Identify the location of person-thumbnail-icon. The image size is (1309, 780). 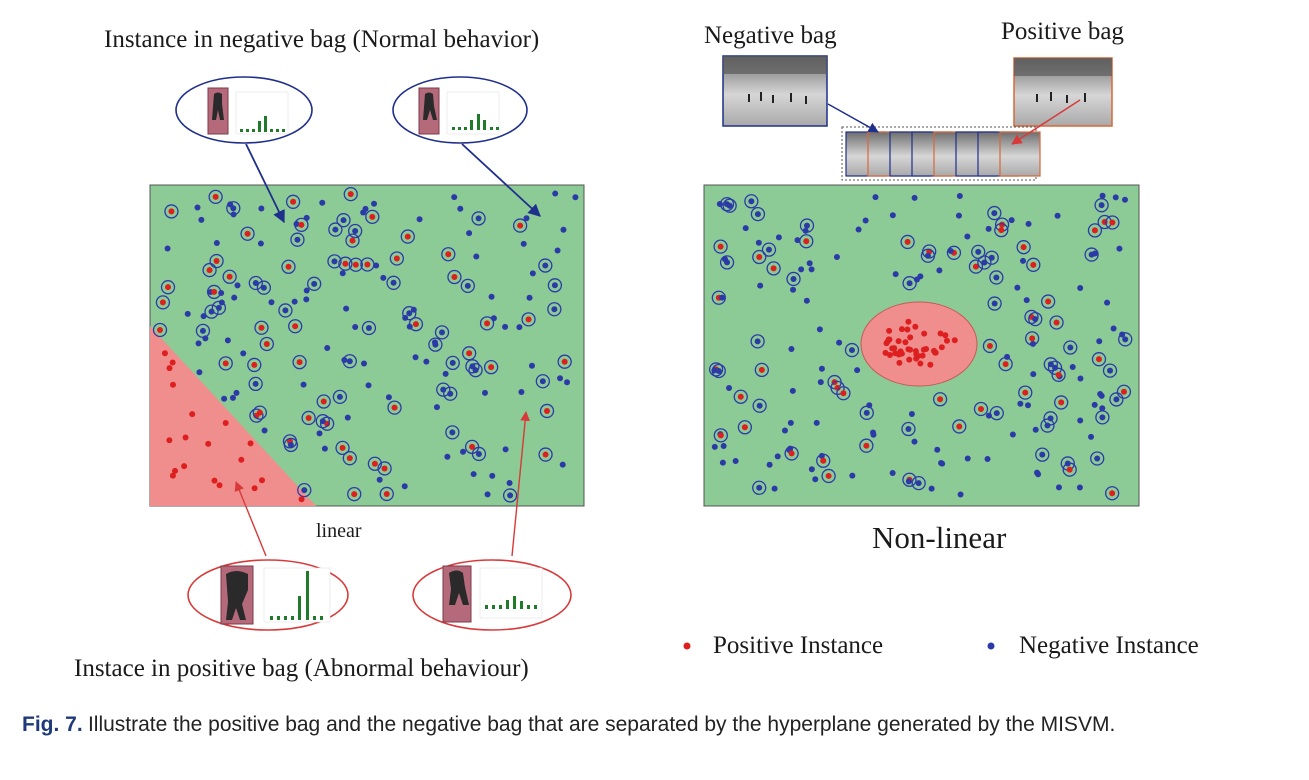
(218, 111).